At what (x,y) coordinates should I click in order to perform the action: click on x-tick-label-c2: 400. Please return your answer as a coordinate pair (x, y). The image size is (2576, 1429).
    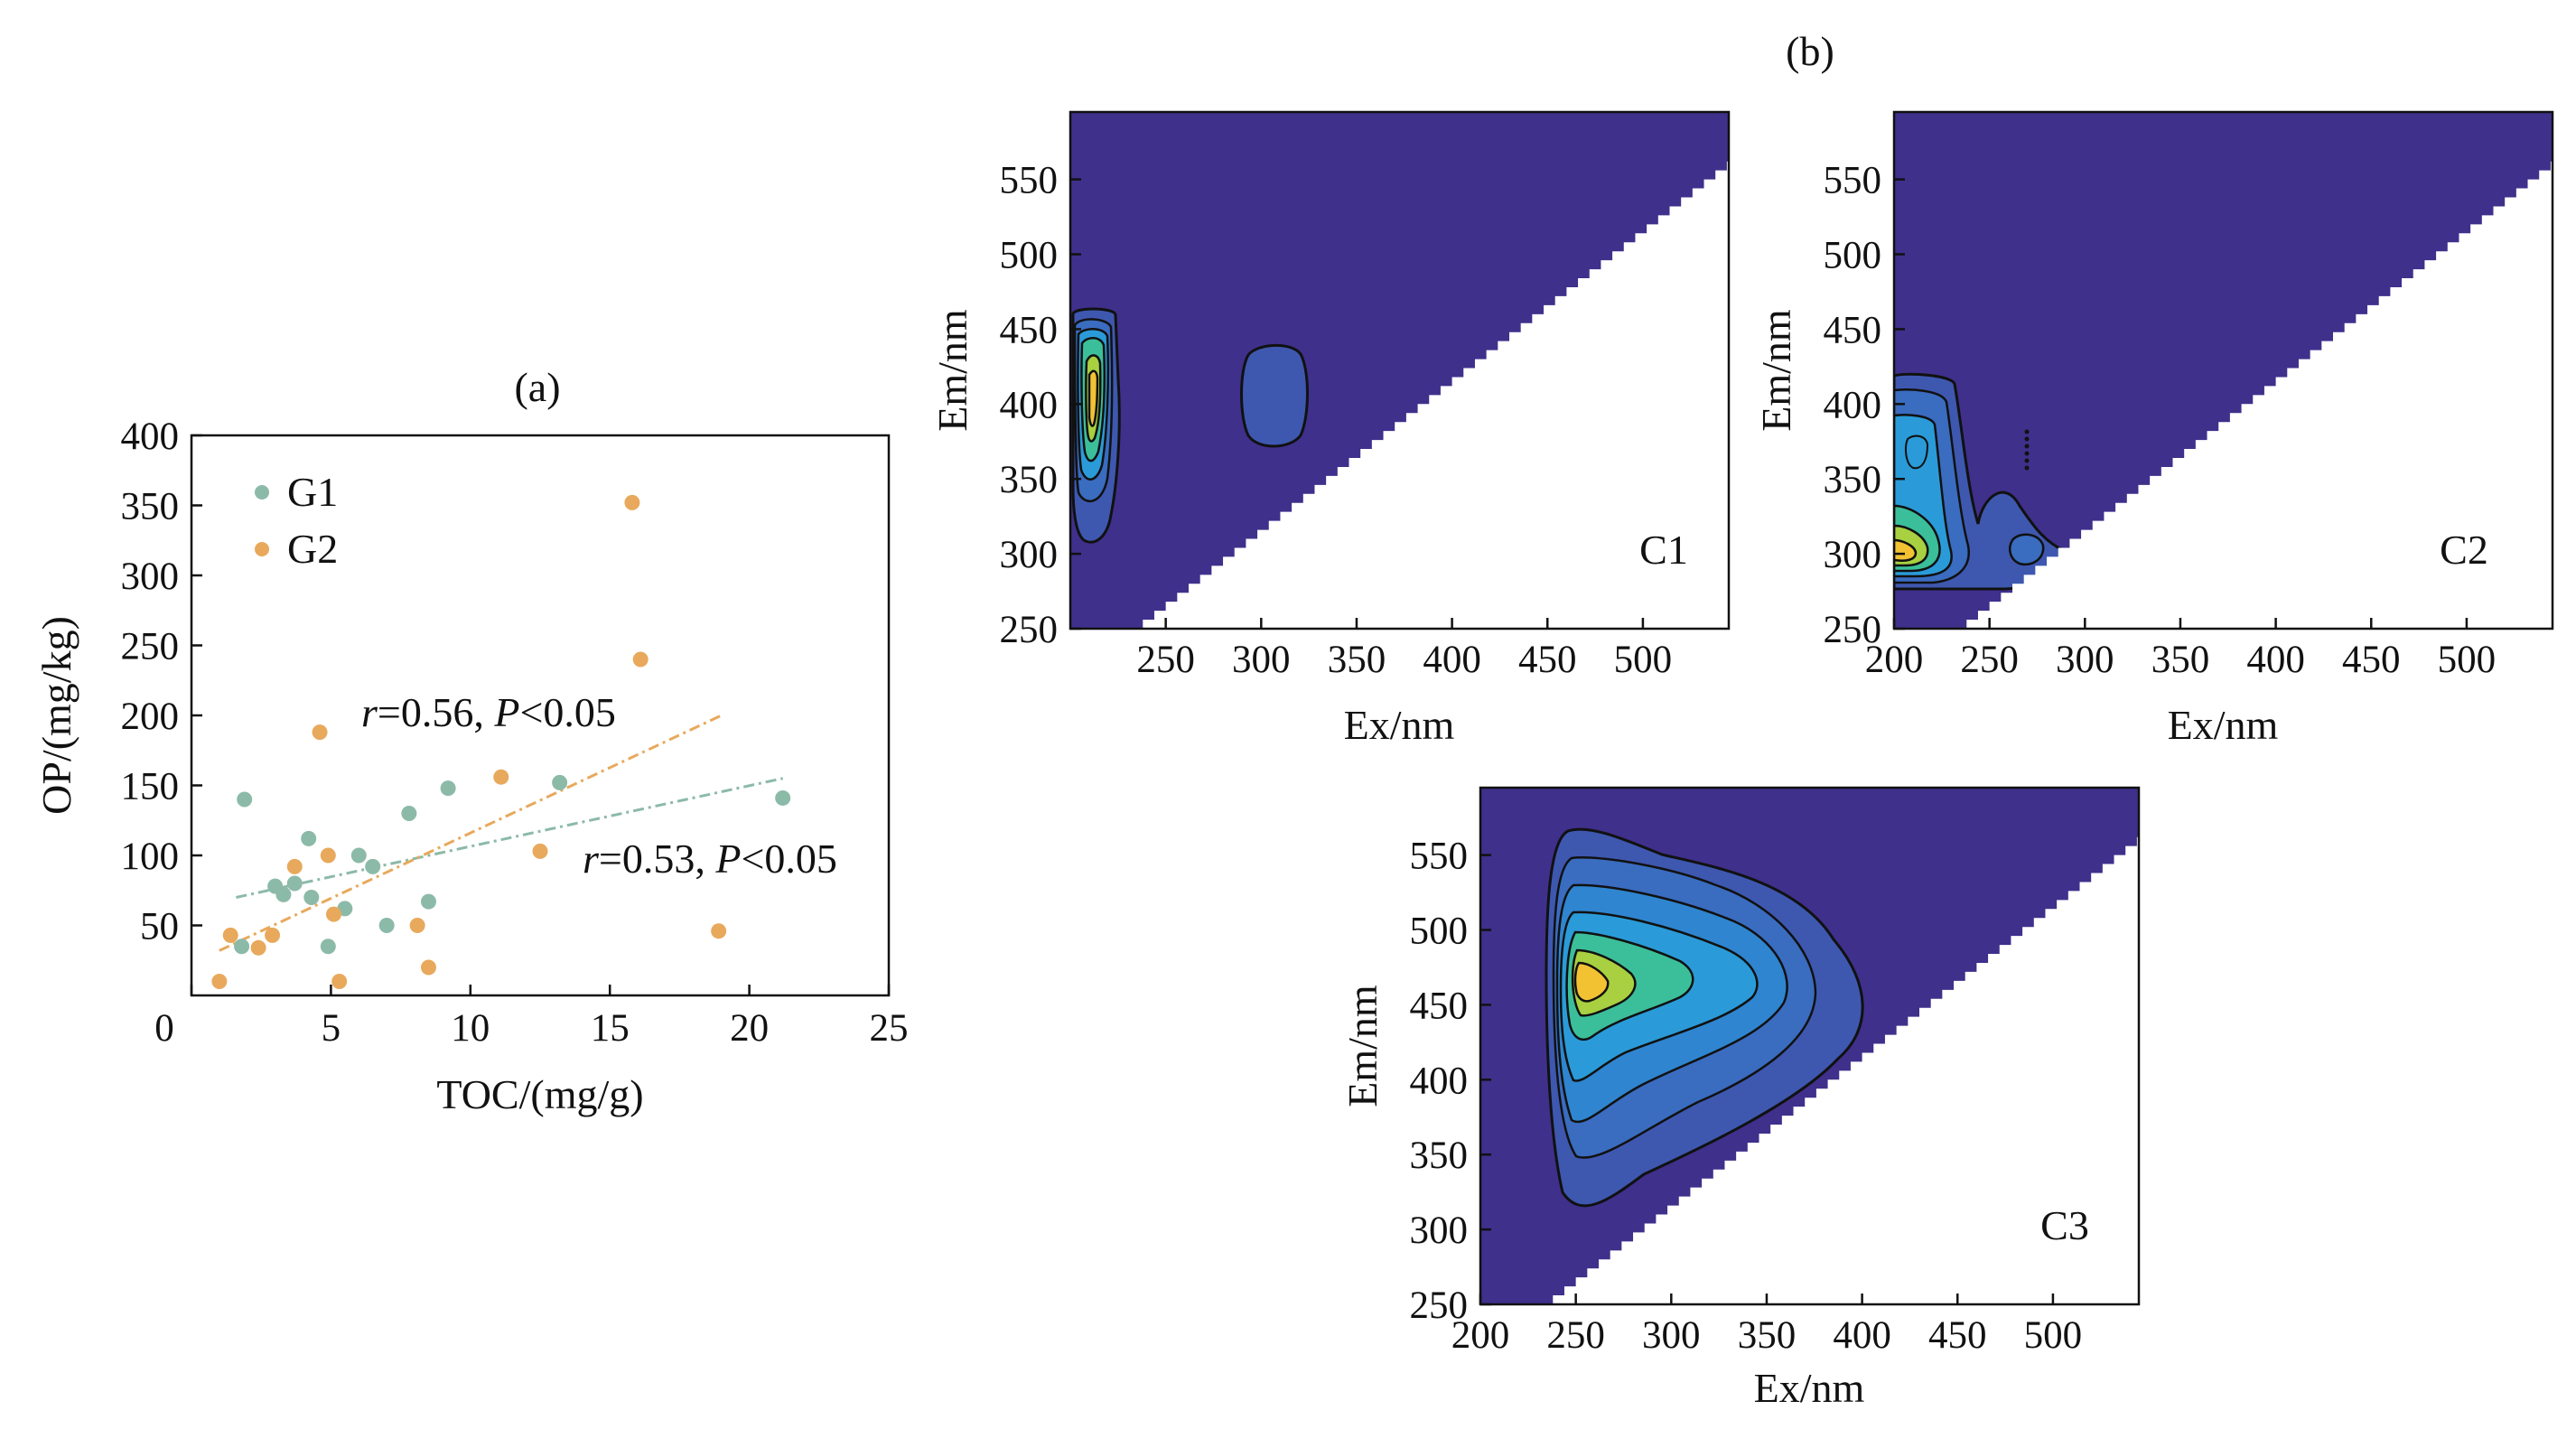
    Looking at the image, I should click on (2275, 660).